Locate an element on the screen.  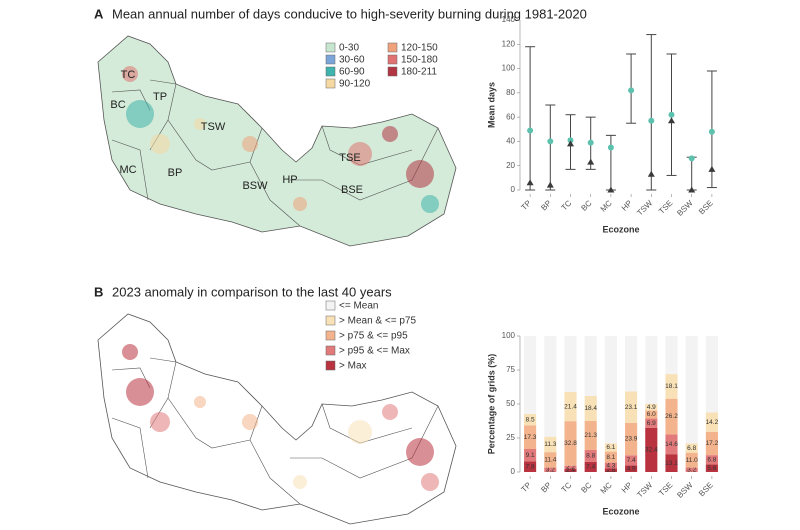
value-label: 4.9 is located at coordinates (631, 468).